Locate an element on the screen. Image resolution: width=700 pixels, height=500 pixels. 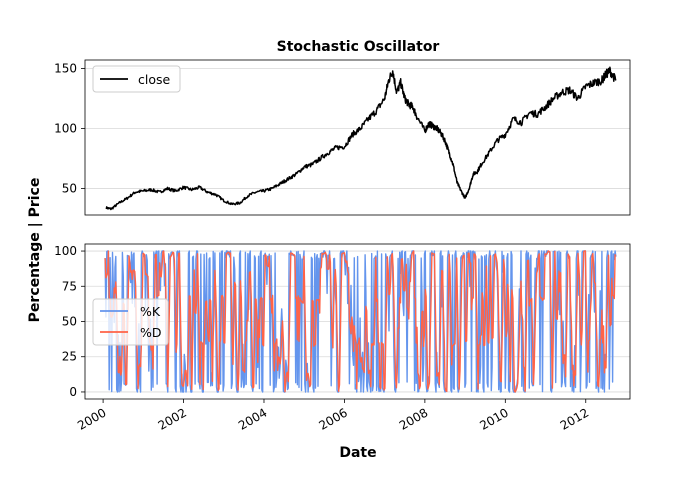
x-tick-label: 2004 is located at coordinates (252, 418).